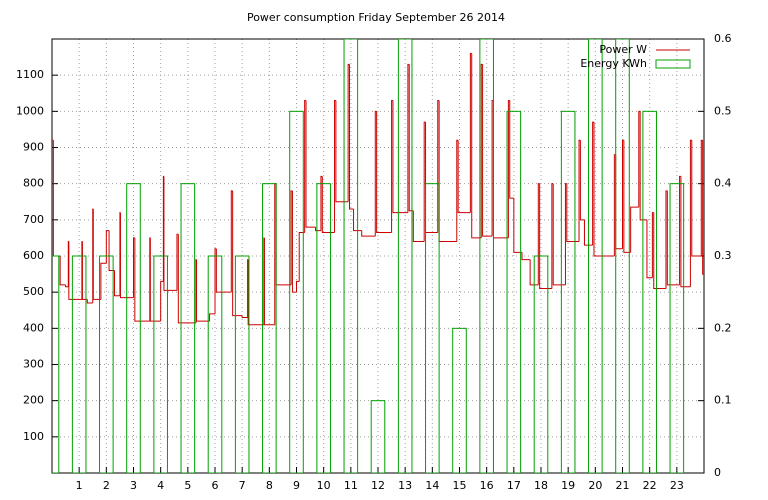 This screenshot has width=768, height=500. What do you see at coordinates (242, 485) in the screenshot?
I see `x-tick-label: 7` at bounding box center [242, 485].